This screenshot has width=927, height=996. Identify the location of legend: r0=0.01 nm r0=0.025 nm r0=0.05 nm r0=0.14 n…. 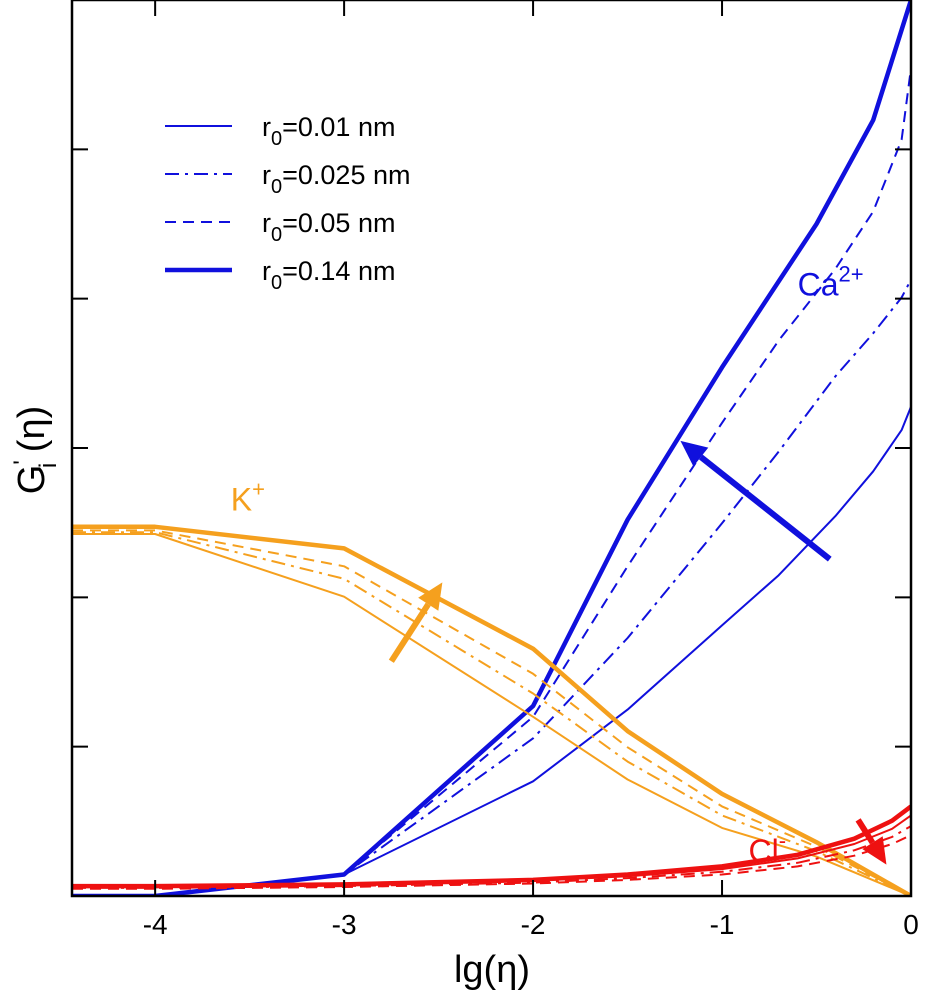
(287, 203).